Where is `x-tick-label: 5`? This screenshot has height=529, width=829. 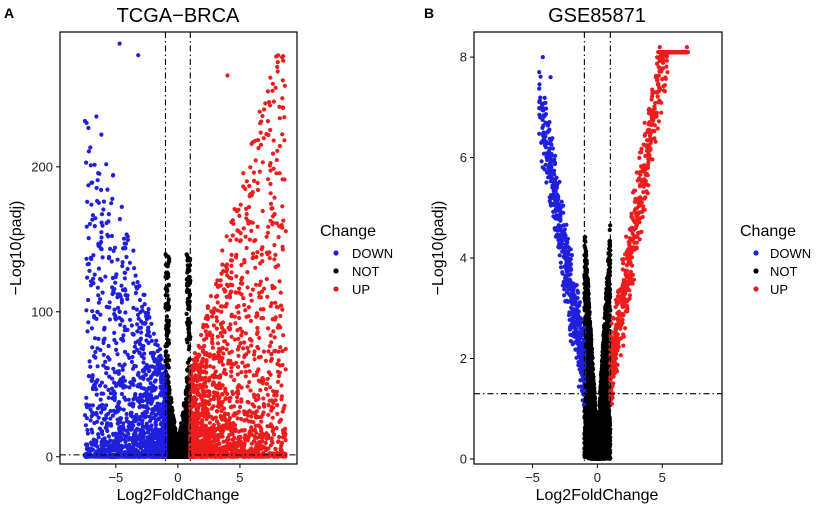 x-tick-label: 5 is located at coordinates (239, 477).